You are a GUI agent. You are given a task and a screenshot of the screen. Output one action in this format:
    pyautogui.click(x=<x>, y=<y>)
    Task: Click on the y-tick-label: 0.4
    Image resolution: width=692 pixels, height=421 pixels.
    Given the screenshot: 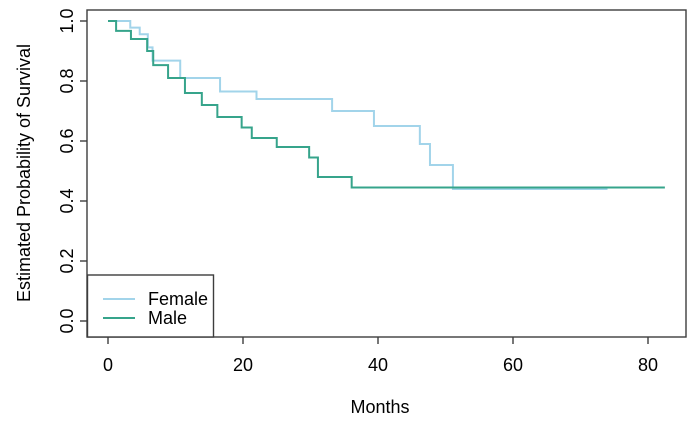 What is the action you would take?
    pyautogui.click(x=67, y=200)
    